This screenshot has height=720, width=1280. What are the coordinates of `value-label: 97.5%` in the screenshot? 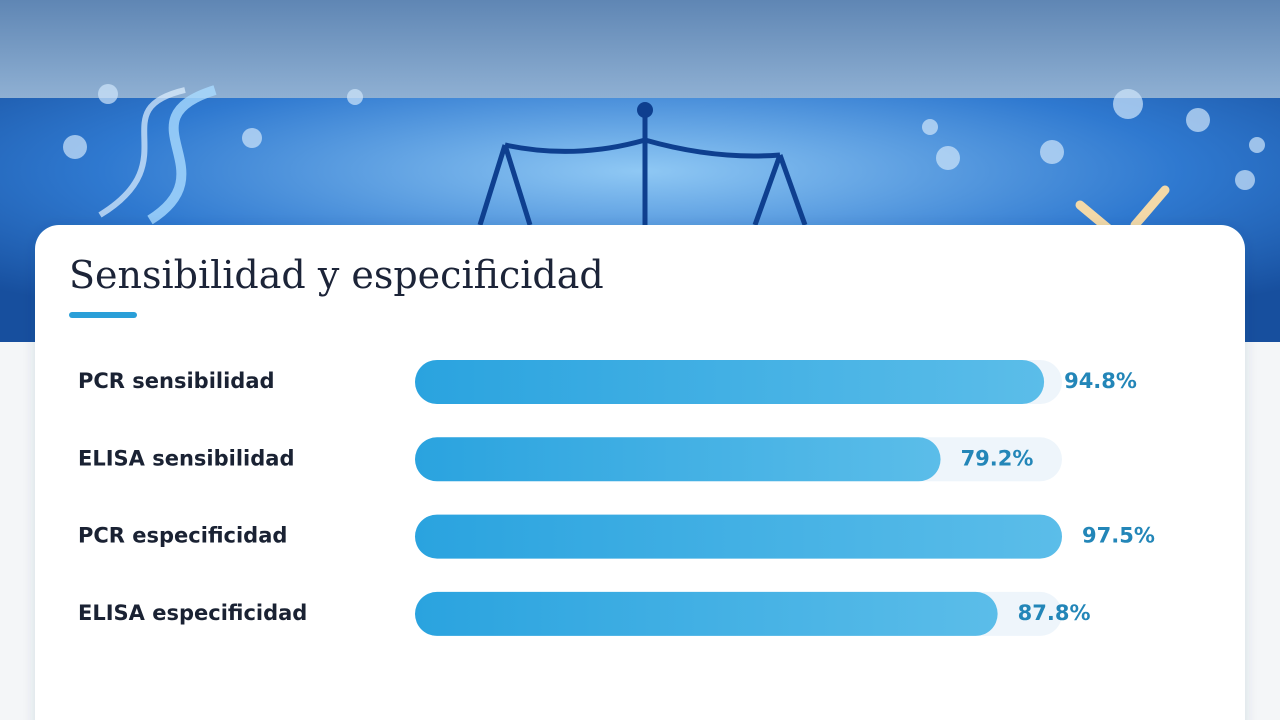 It's located at (1118, 536).